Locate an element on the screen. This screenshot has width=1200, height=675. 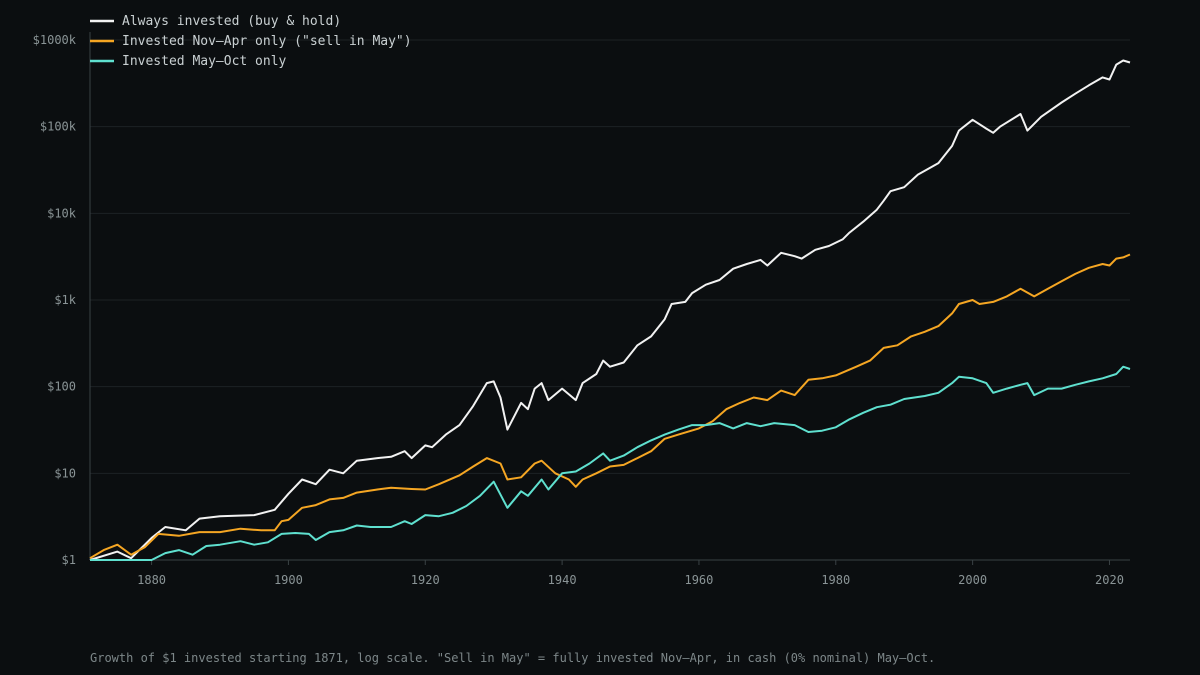
x-tick-label: 1960 is located at coordinates (698, 580).